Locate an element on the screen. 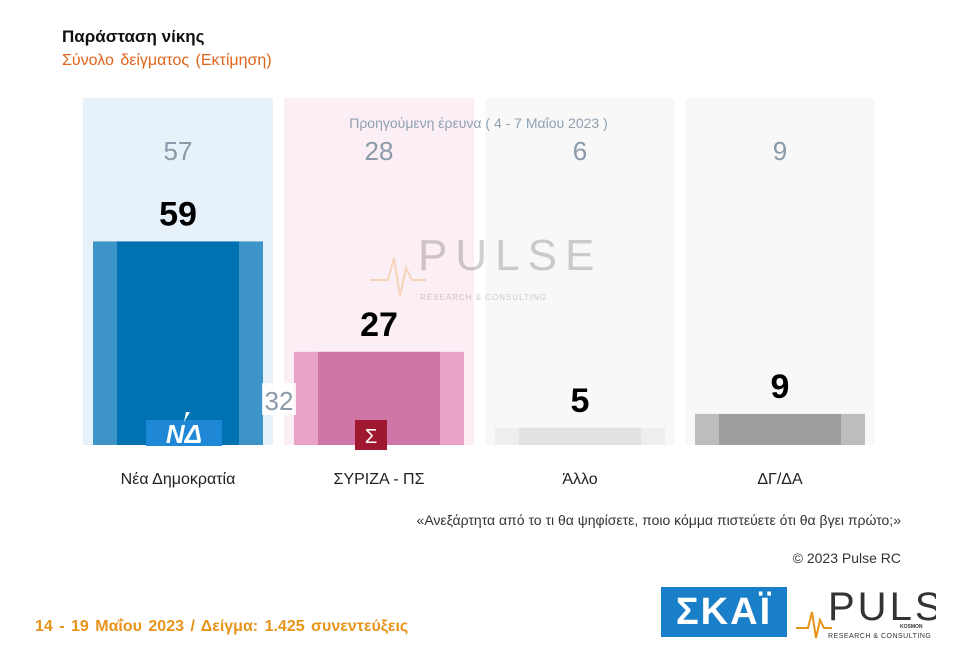 The image size is (957, 656). value-label-dkna: 9 is located at coordinates (780, 387).